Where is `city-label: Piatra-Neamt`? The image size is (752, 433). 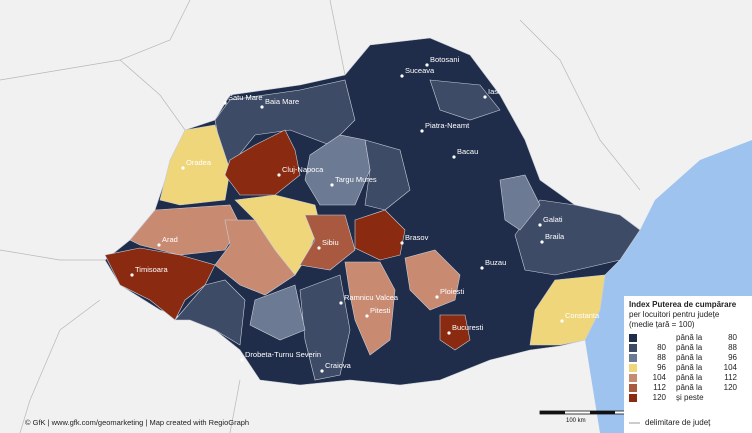 city-label: Piatra-Neamt is located at coordinates (447, 125).